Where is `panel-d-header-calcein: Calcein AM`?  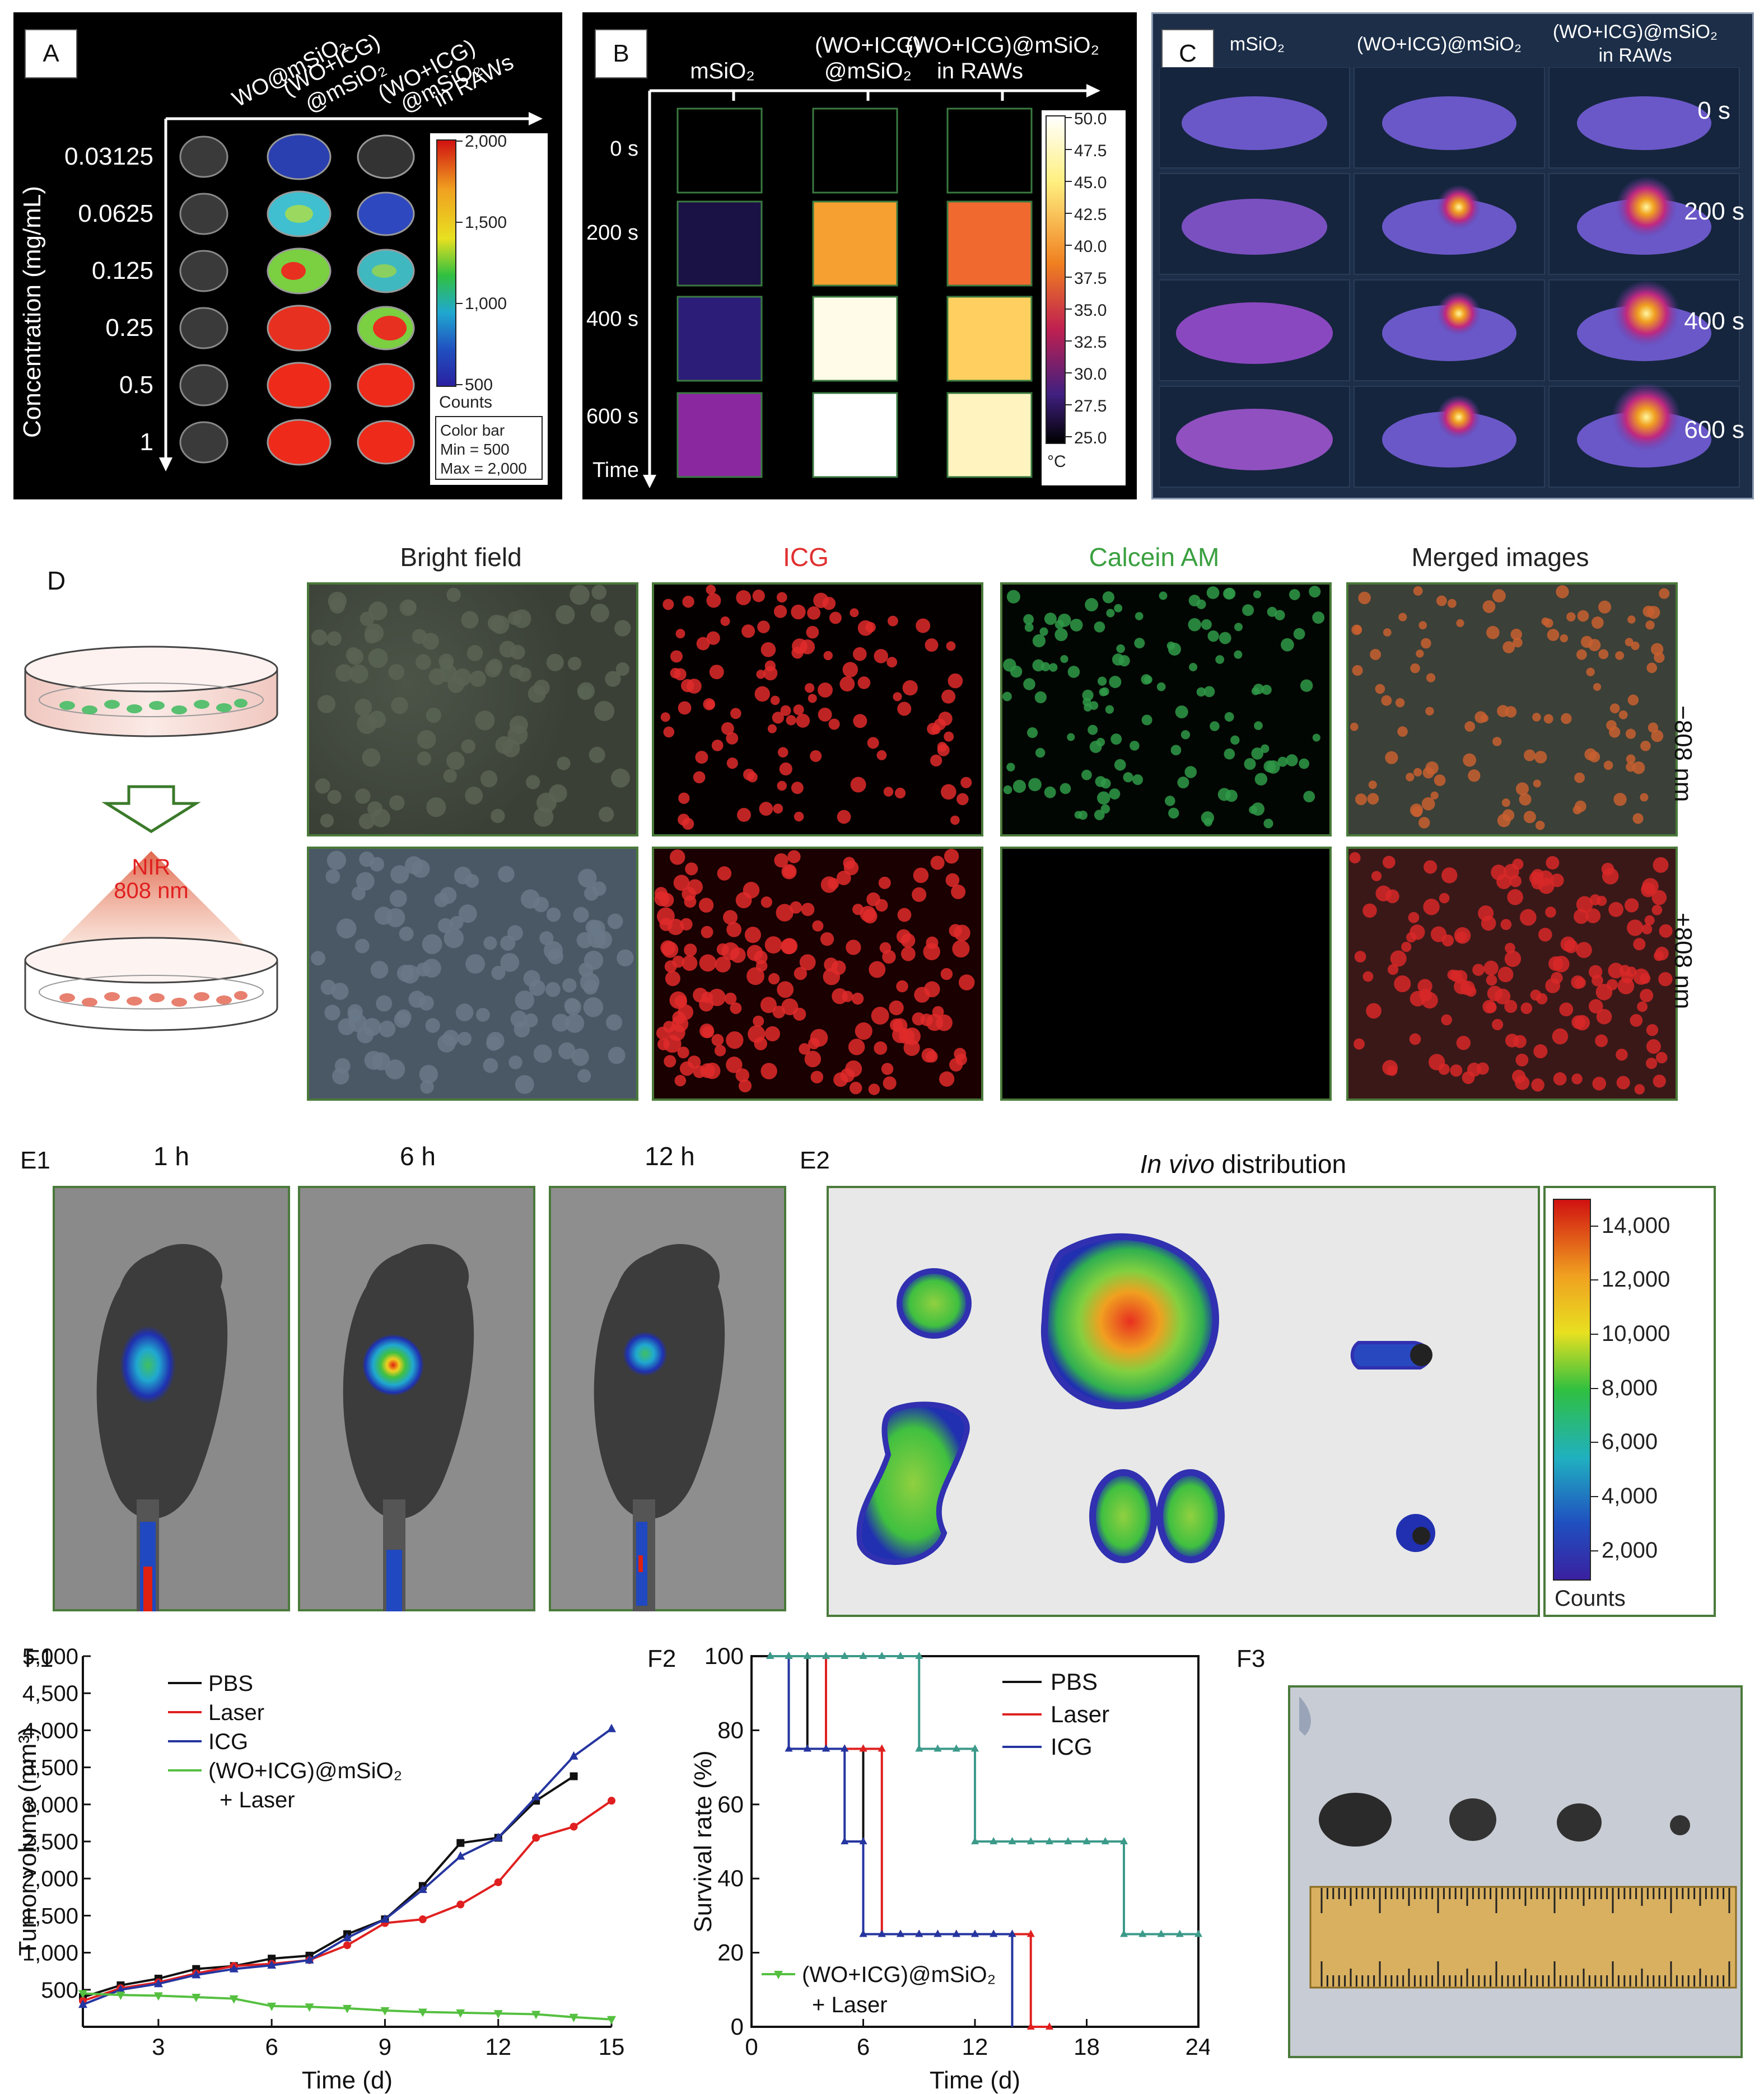 panel-d-header-calcein: Calcein AM is located at coordinates (1155, 557).